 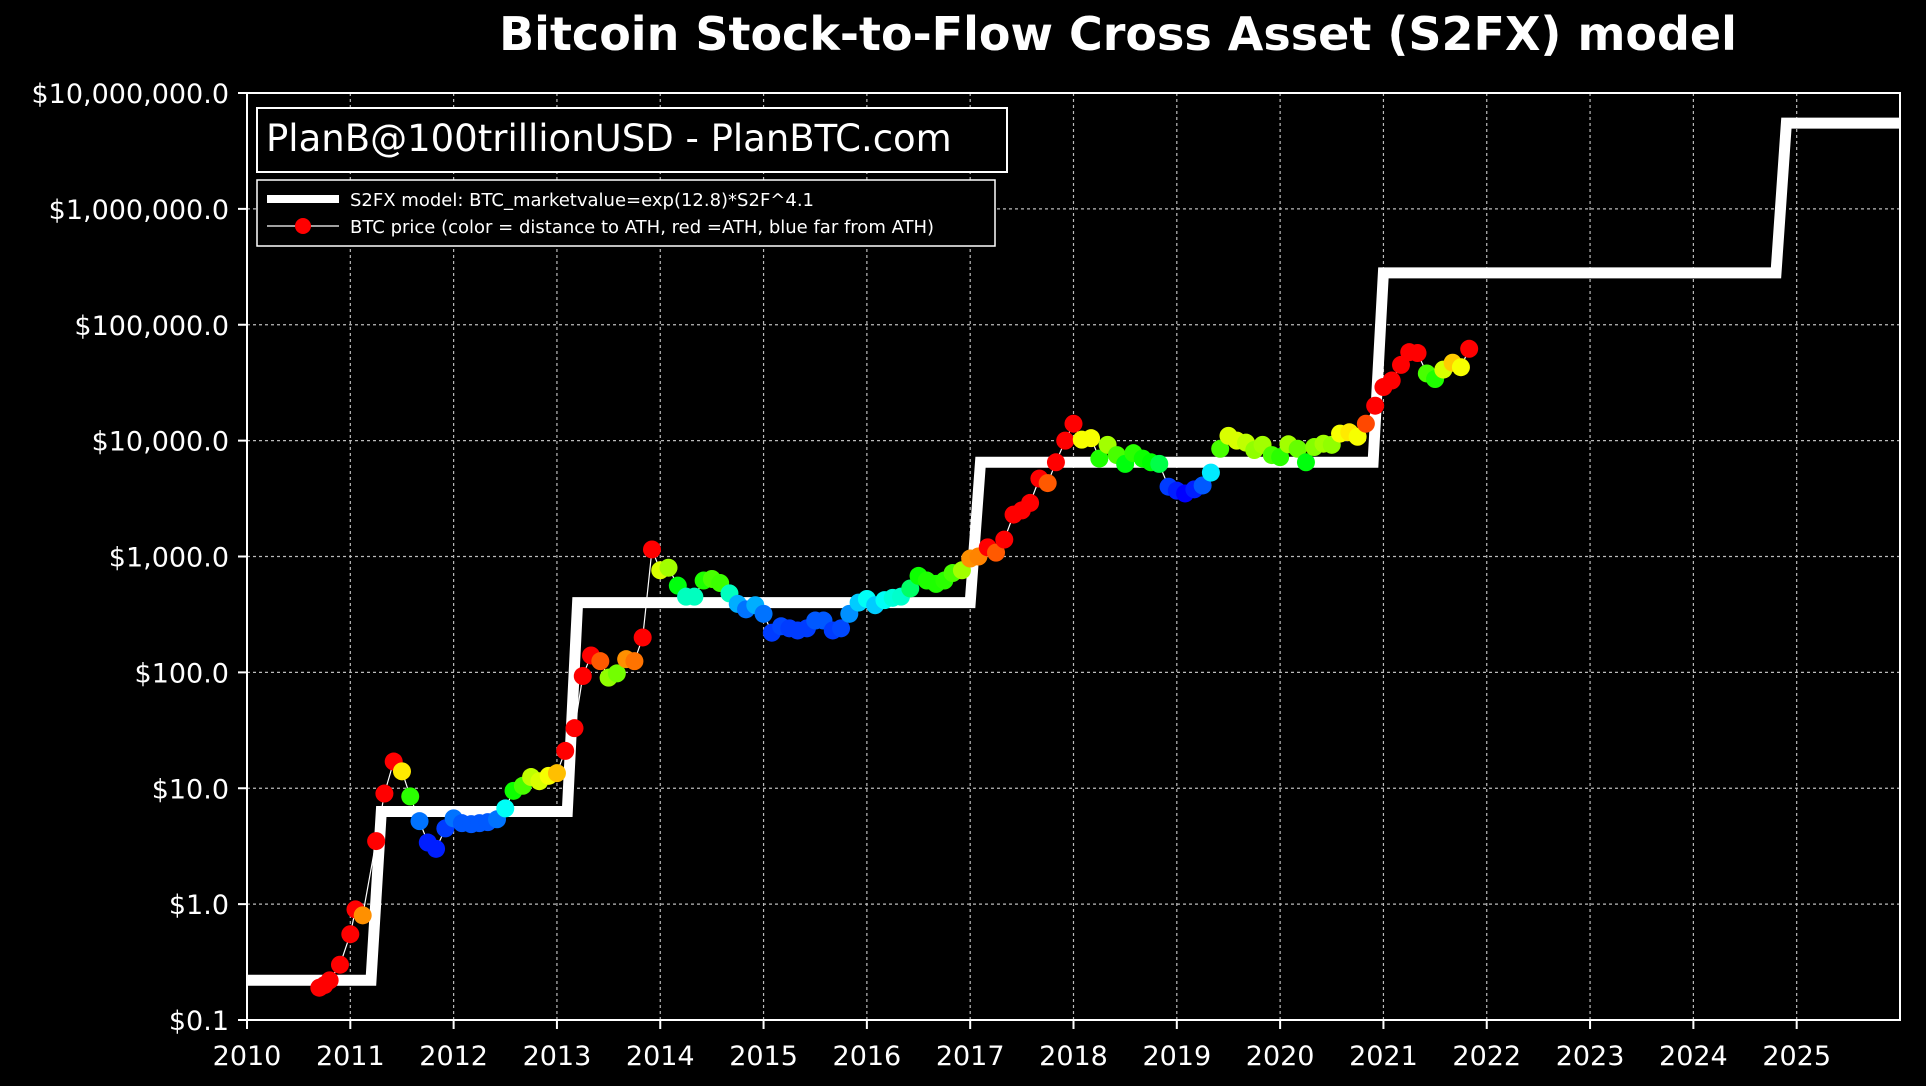 I want to click on y-tick-label: $1.0, so click(x=199, y=905).